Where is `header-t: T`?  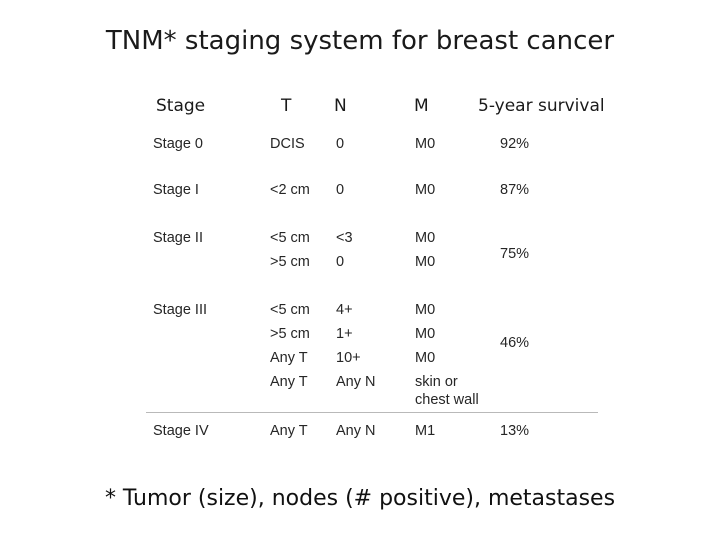
header-t: T is located at coordinates (286, 106).